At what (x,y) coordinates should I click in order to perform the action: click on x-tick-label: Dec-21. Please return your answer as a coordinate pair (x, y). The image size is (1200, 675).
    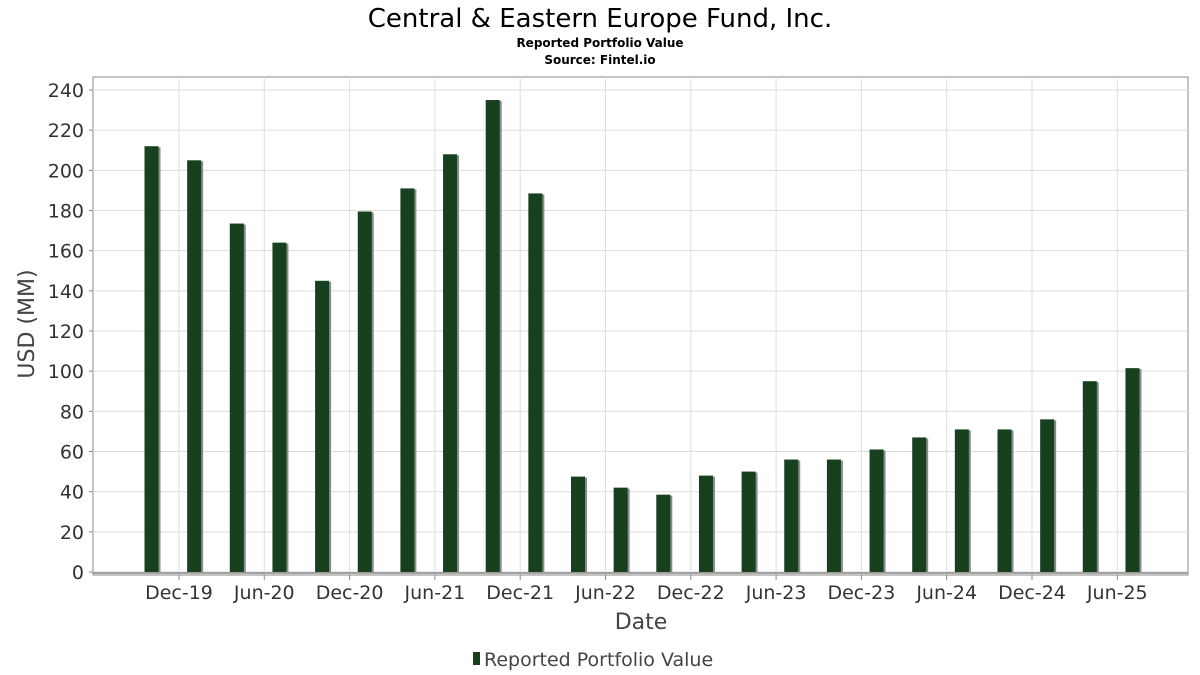
    Looking at the image, I should click on (520, 593).